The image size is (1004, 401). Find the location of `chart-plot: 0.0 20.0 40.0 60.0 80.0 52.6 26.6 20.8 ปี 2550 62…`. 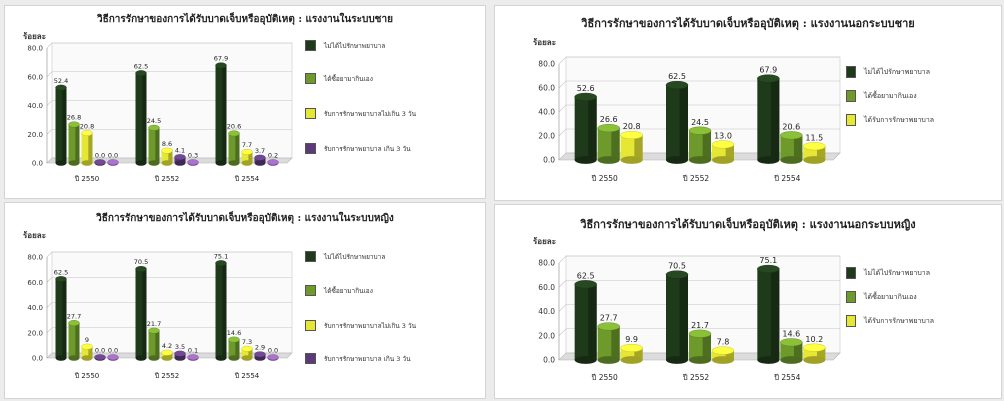

chart-plot: 0.0 20.0 40.0 60.0 80.0 52.6 26.6 20.8 ปี 2550 62… is located at coordinates (689, 119).